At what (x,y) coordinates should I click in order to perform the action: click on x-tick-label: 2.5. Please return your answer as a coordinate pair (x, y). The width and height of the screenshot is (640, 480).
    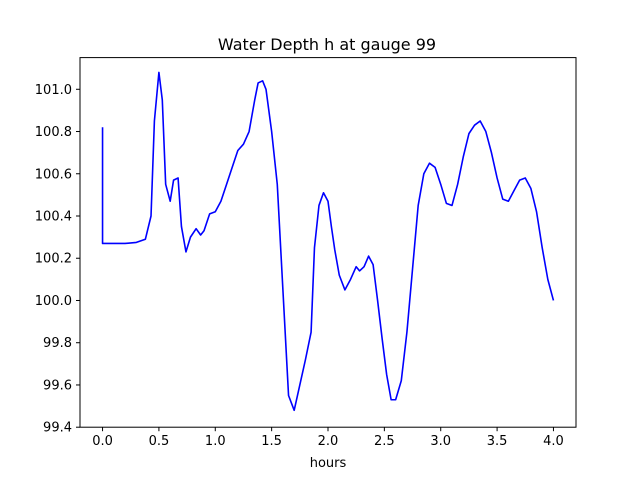
    Looking at the image, I should click on (384, 441).